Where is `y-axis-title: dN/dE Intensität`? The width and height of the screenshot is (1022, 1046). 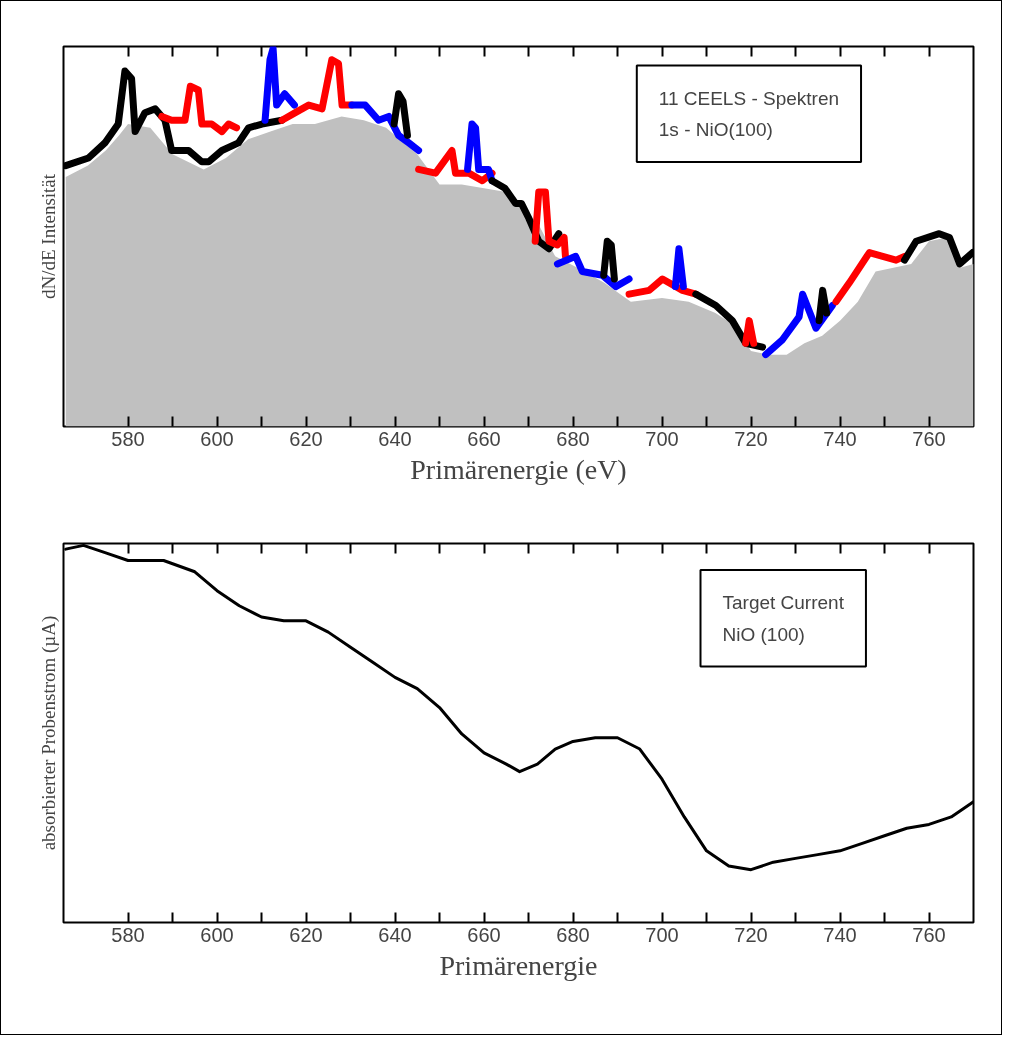 y-axis-title: dN/dE Intensität is located at coordinates (48, 236).